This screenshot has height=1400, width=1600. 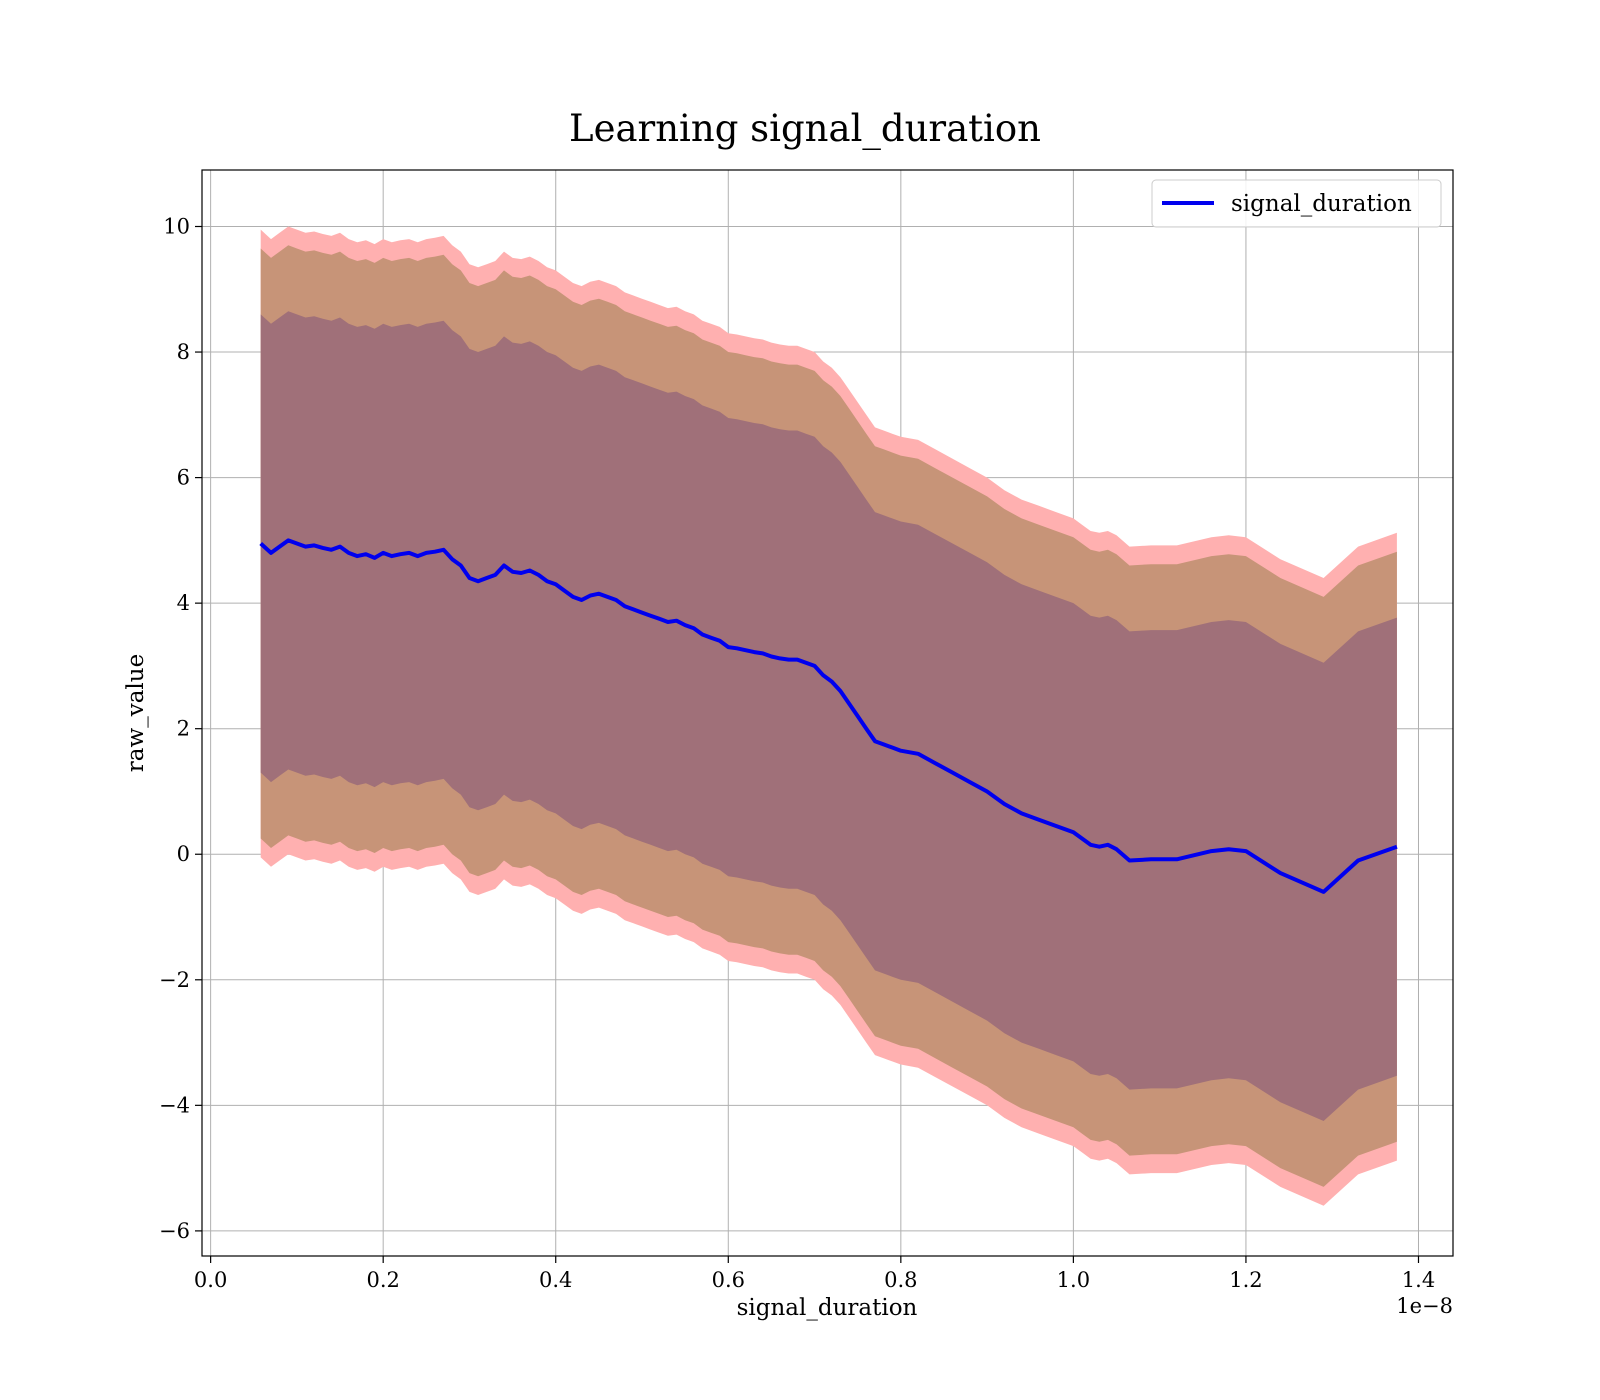 What do you see at coordinates (183, 729) in the screenshot?
I see `y-tick-label: 2` at bounding box center [183, 729].